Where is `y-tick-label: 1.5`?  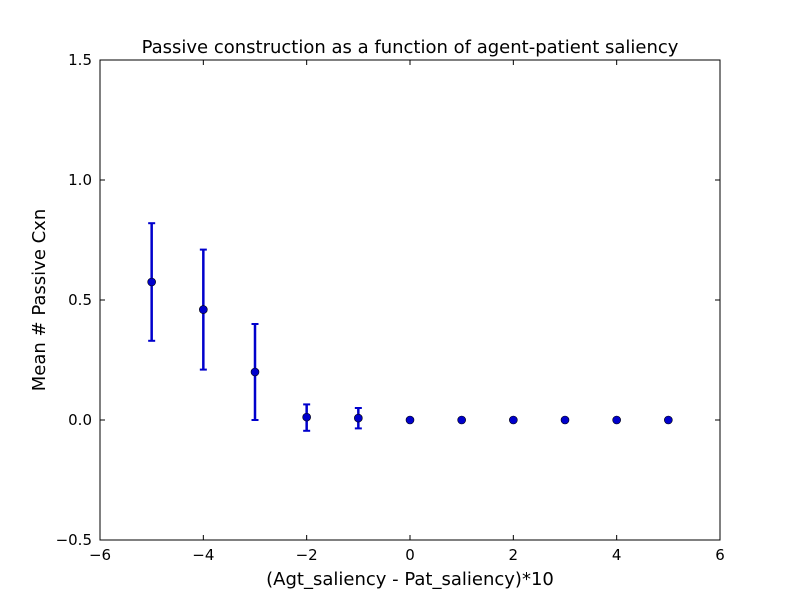 y-tick-label: 1.5 is located at coordinates (80, 60).